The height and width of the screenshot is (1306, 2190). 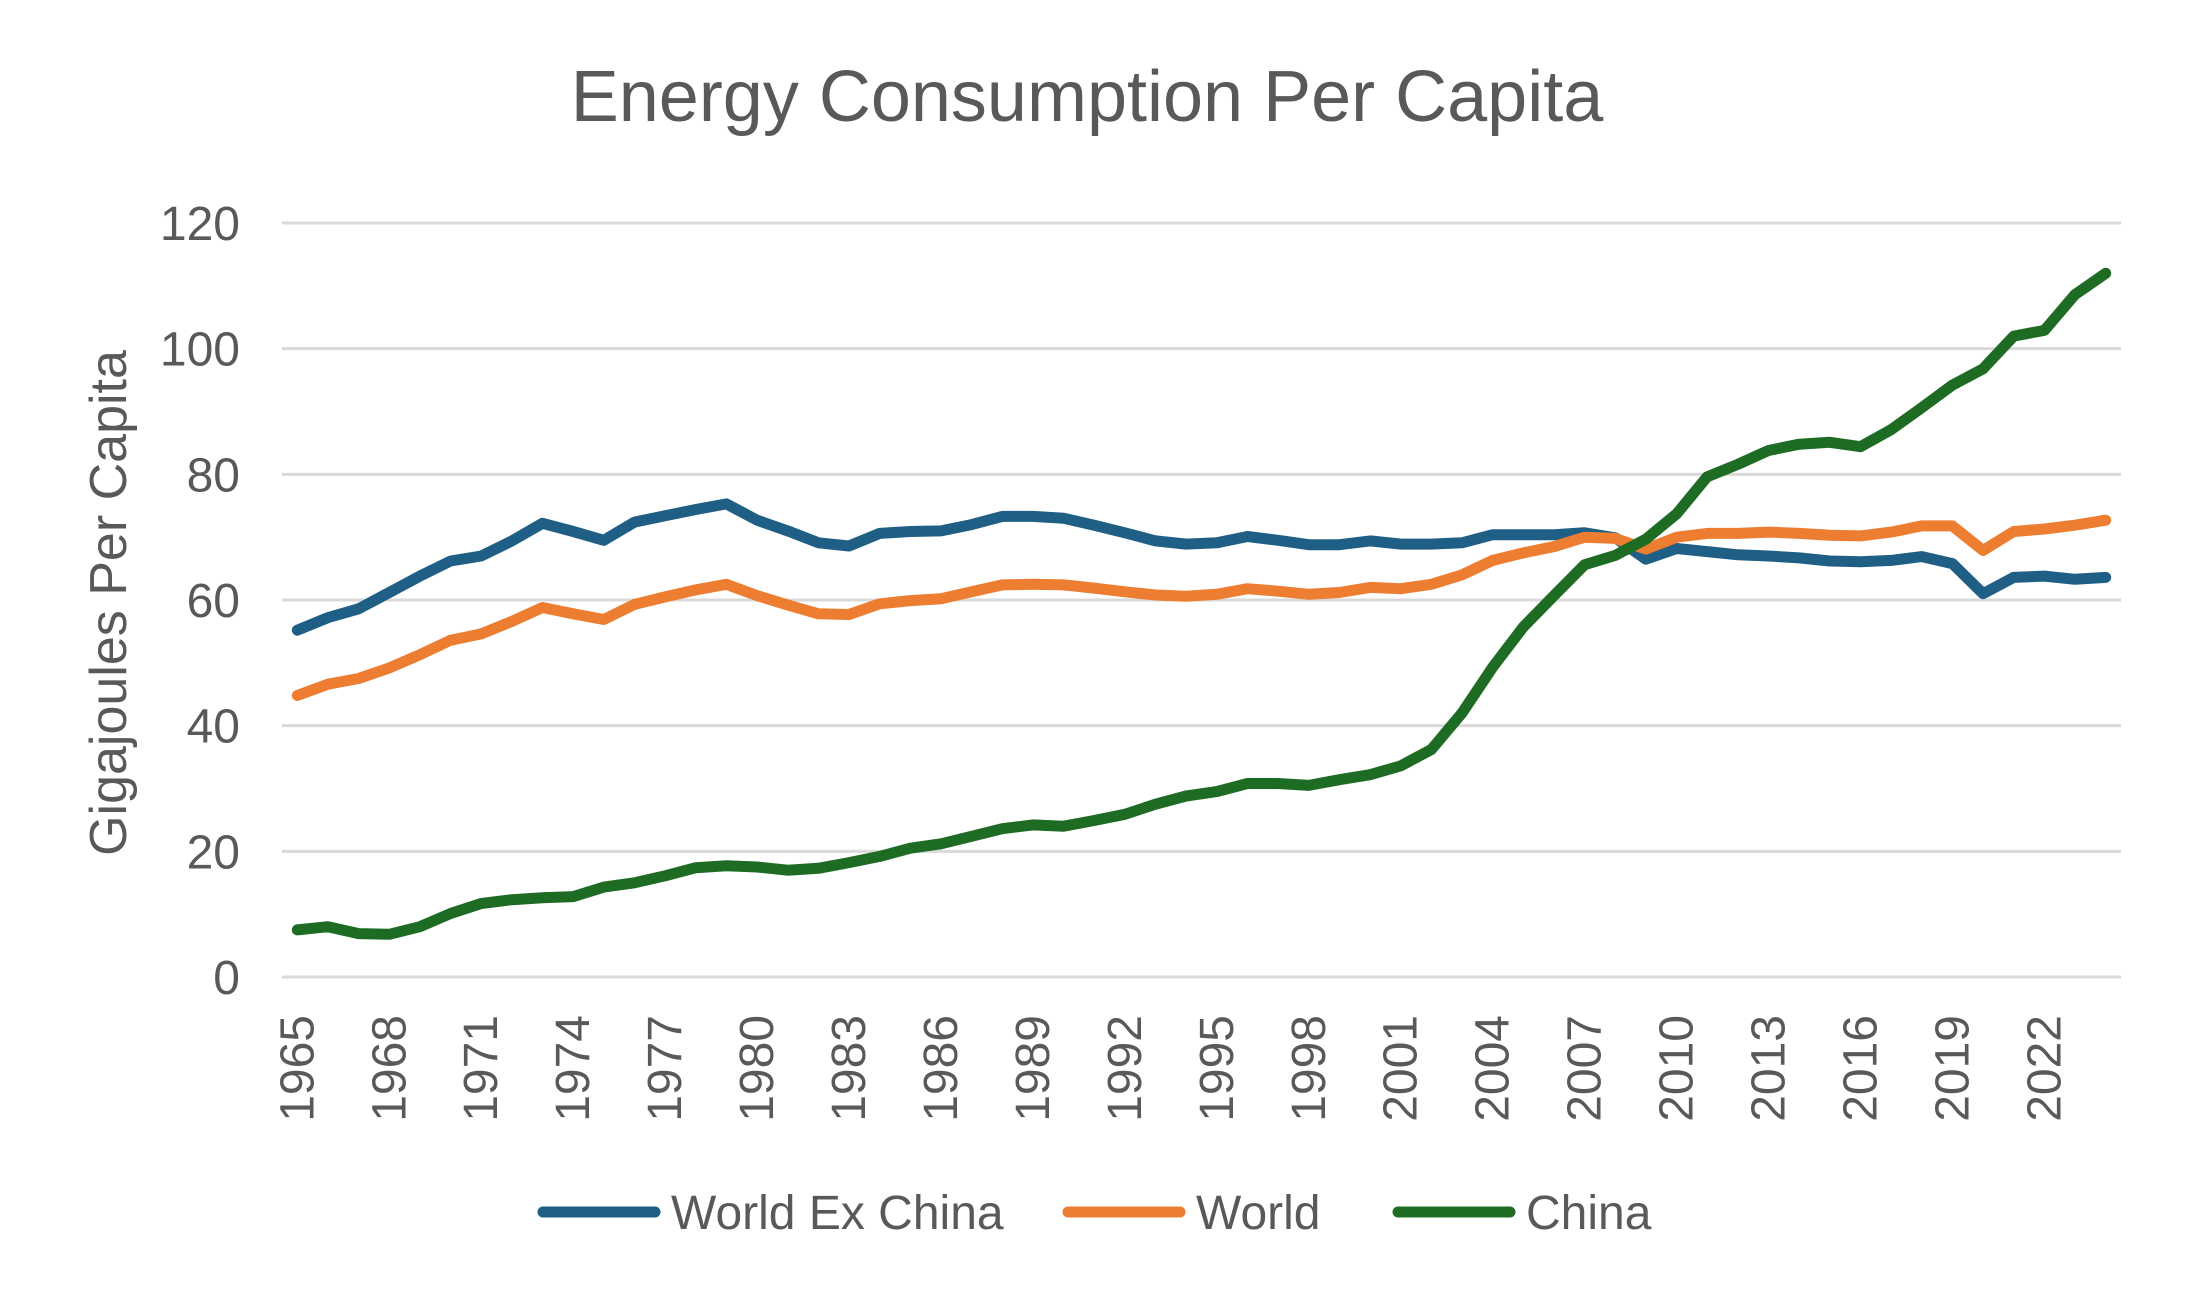 What do you see at coordinates (1401, 1068) in the screenshot?
I see `x-tick-label: 2001` at bounding box center [1401, 1068].